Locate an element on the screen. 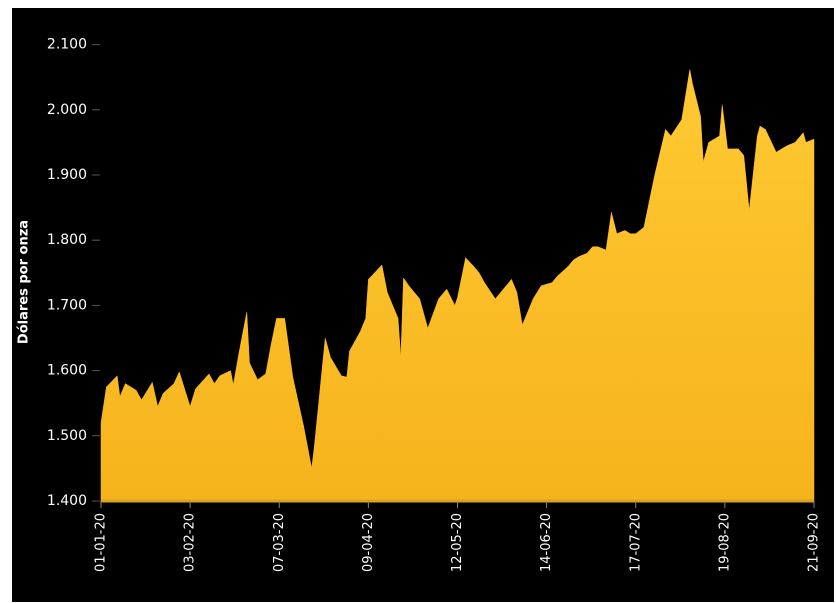  y-tick-label: 1.400 is located at coordinates (67, 501).